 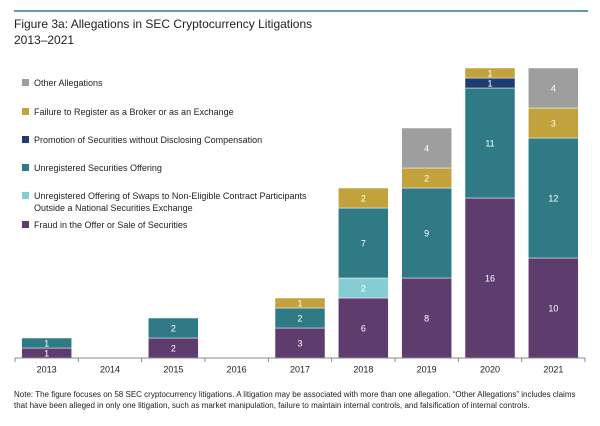 I want to click on value-label: 10, so click(x=553, y=308).